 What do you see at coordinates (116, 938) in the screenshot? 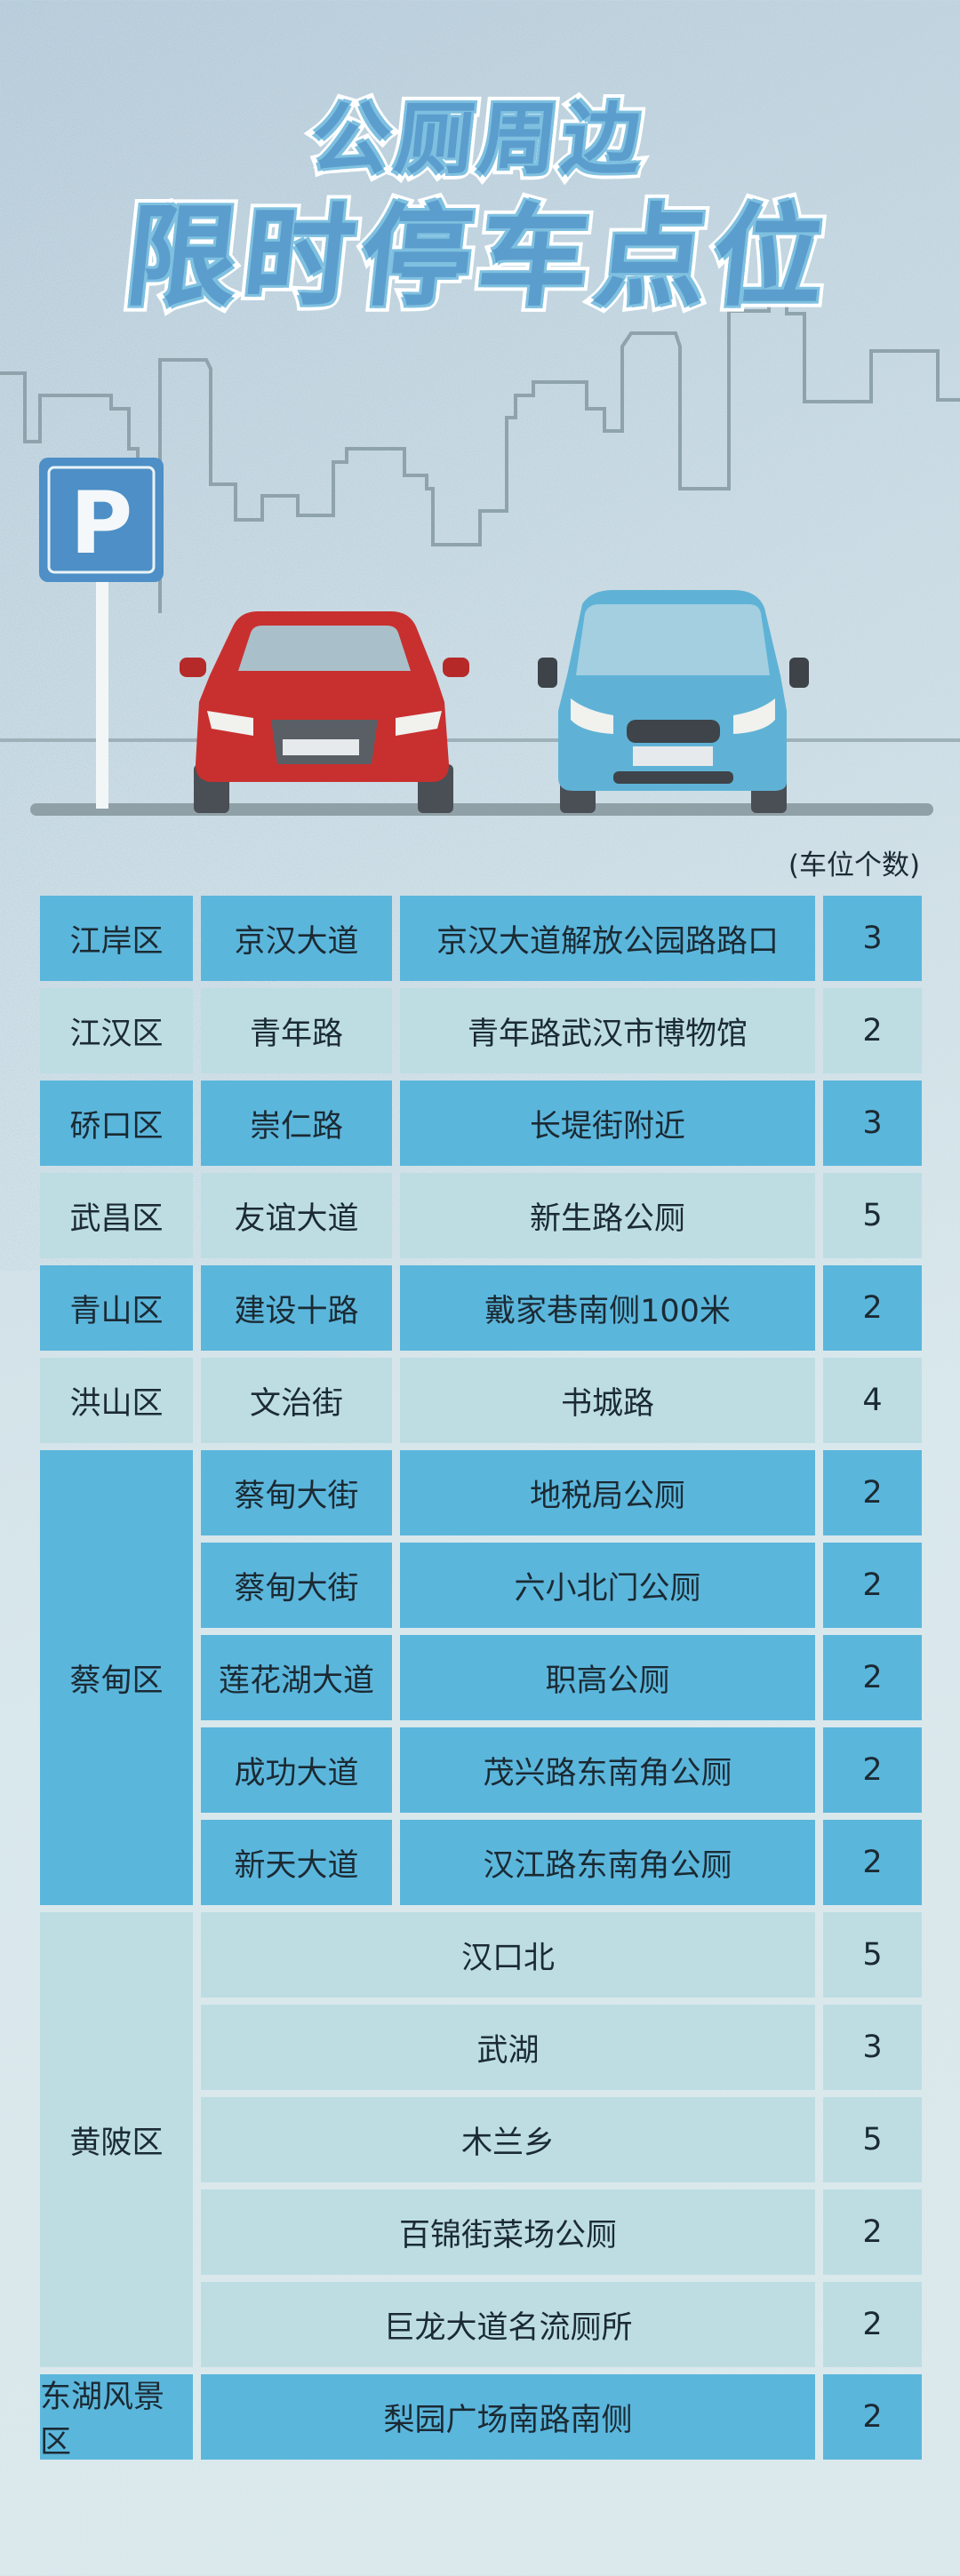
I see `district-cell: 江岸区` at bounding box center [116, 938].